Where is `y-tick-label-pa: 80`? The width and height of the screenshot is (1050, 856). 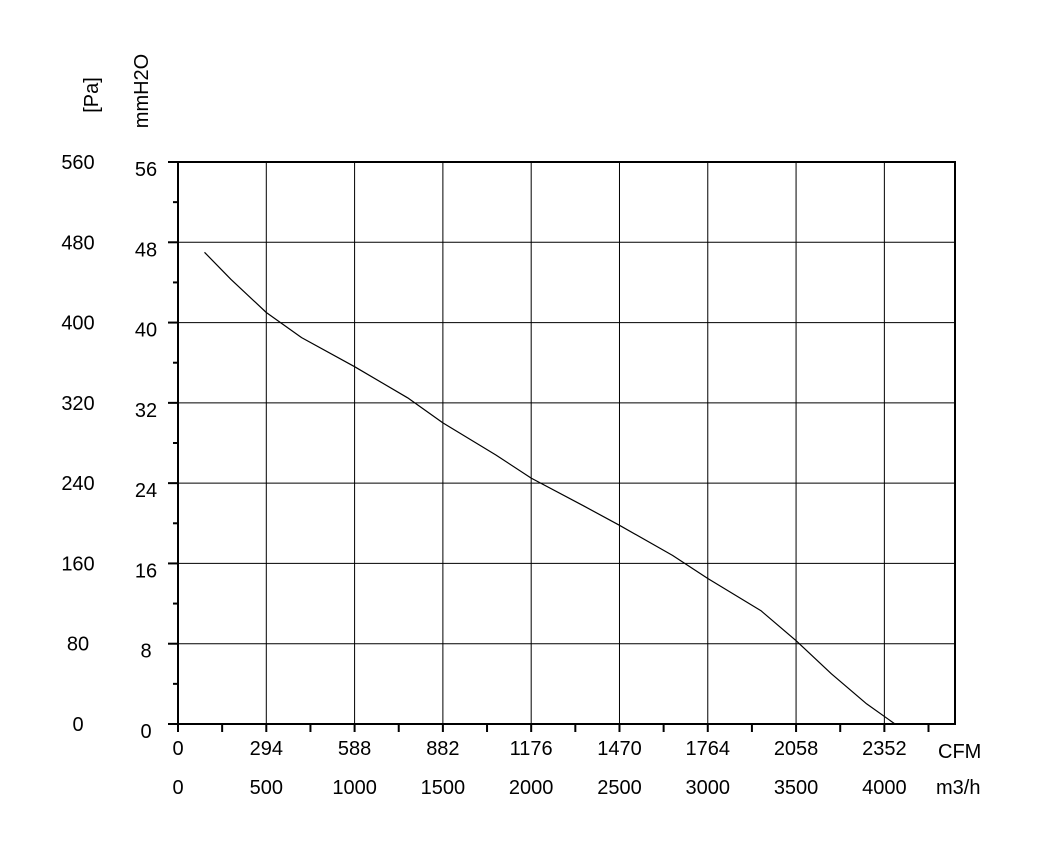
y-tick-label-pa: 80 is located at coordinates (78, 645).